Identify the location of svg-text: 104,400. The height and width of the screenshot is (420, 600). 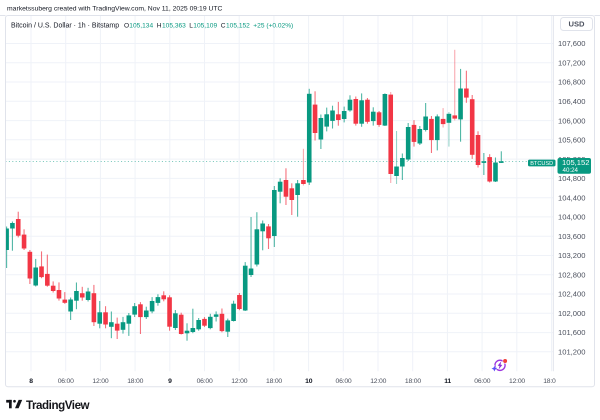
(571, 197).